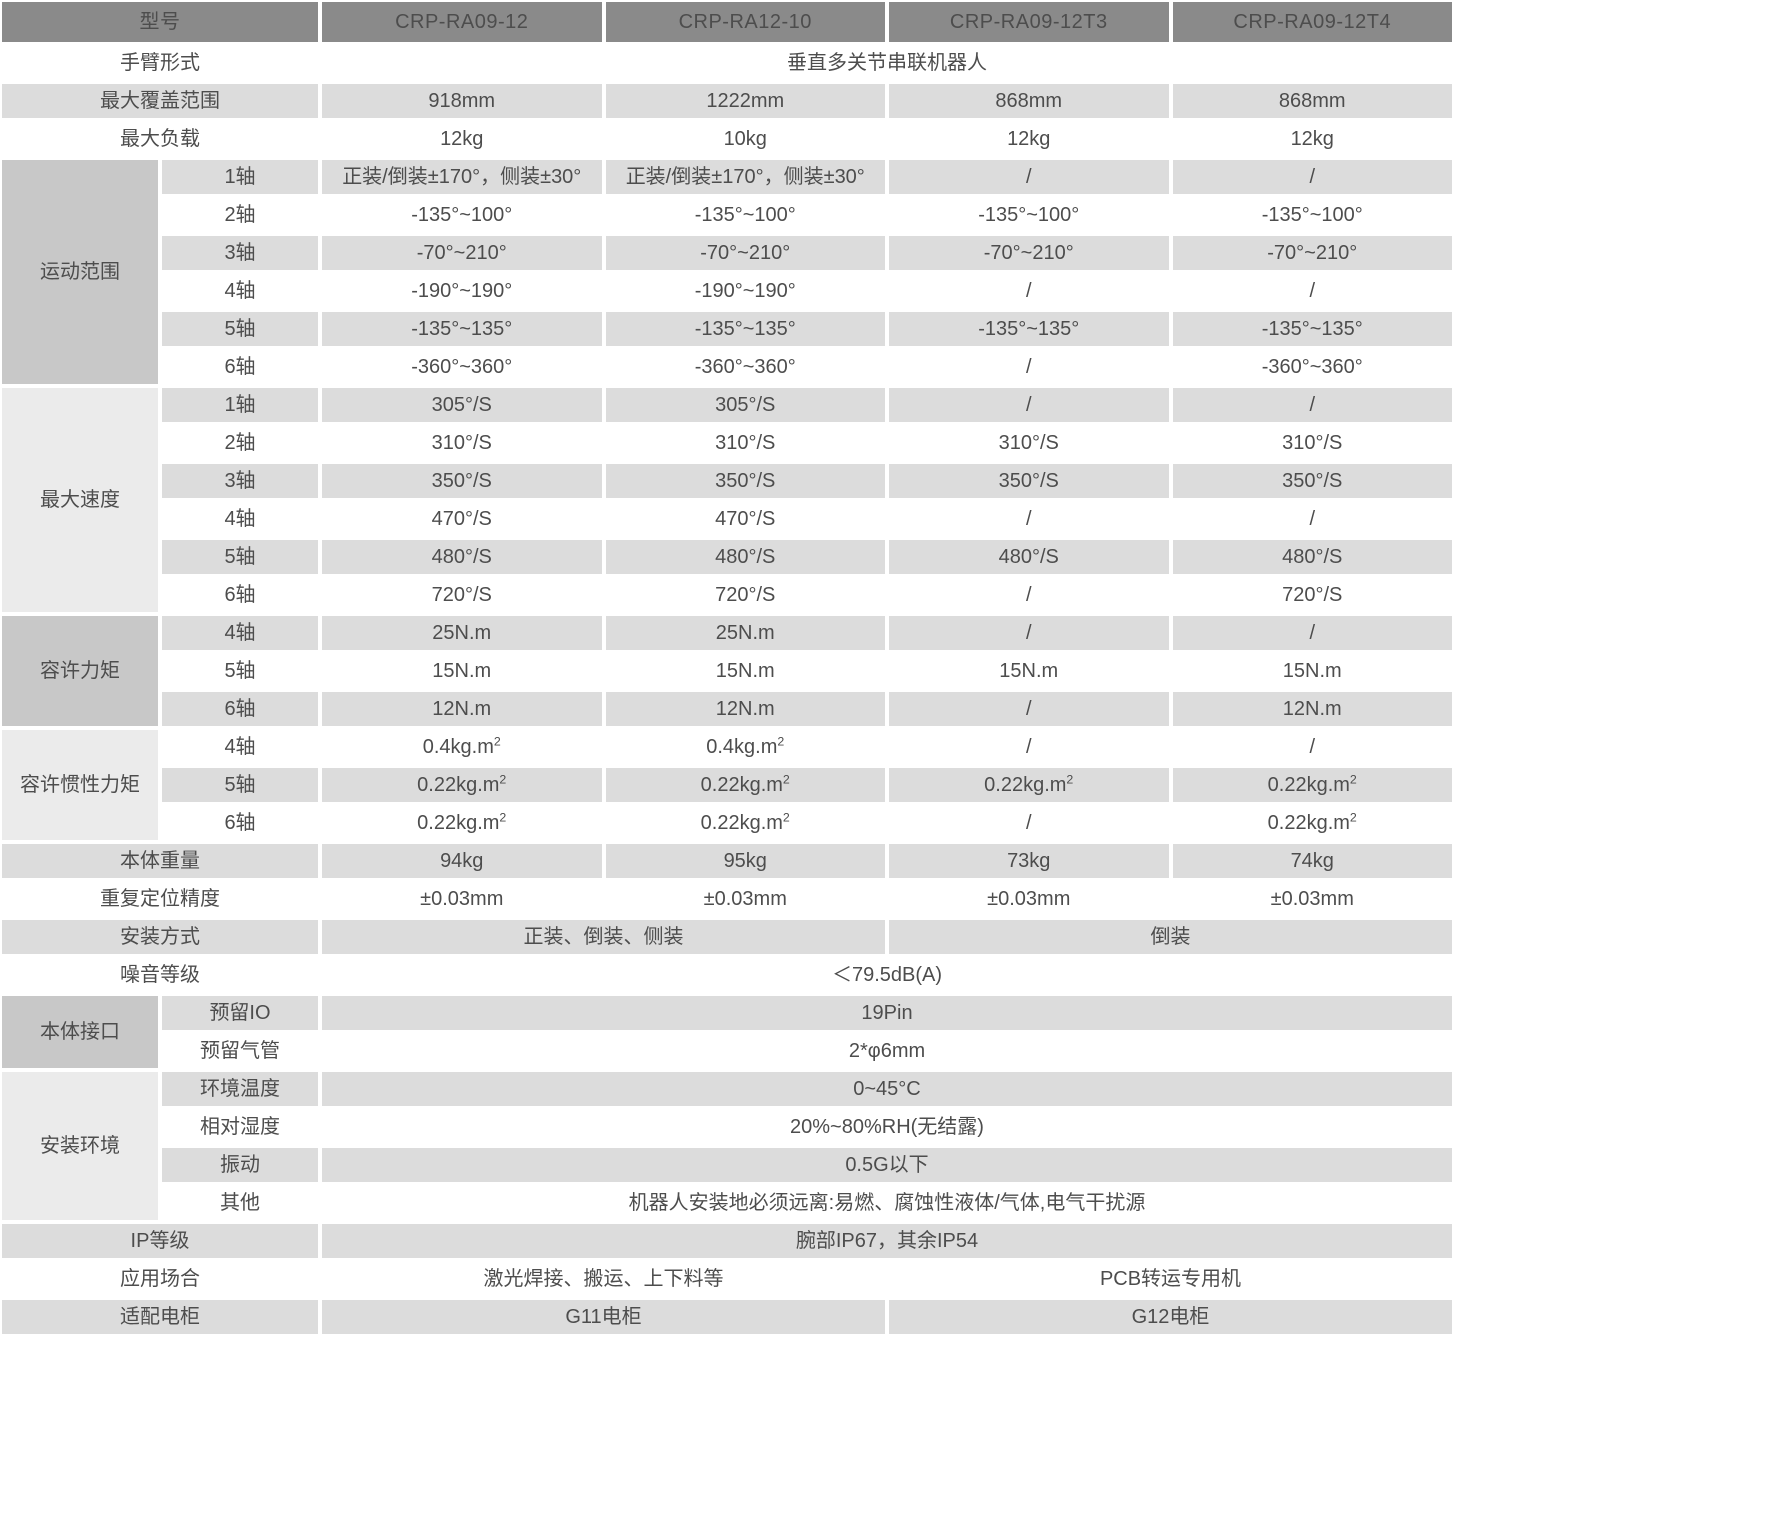 This screenshot has width=1790, height=1538. I want to click on sub-label-speed-axis2: 2轴, so click(240, 443).